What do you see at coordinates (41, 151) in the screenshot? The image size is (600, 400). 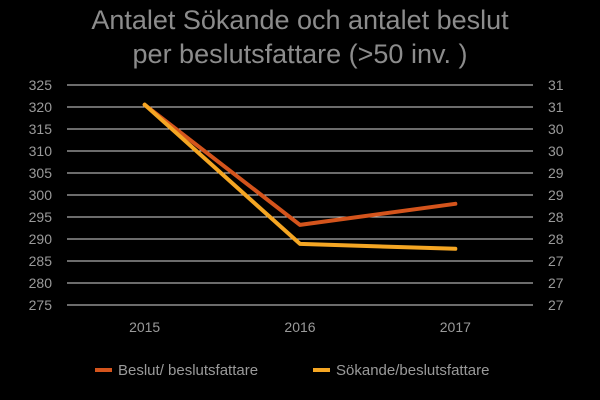 I see `left-axis-tick-label: 310` at bounding box center [41, 151].